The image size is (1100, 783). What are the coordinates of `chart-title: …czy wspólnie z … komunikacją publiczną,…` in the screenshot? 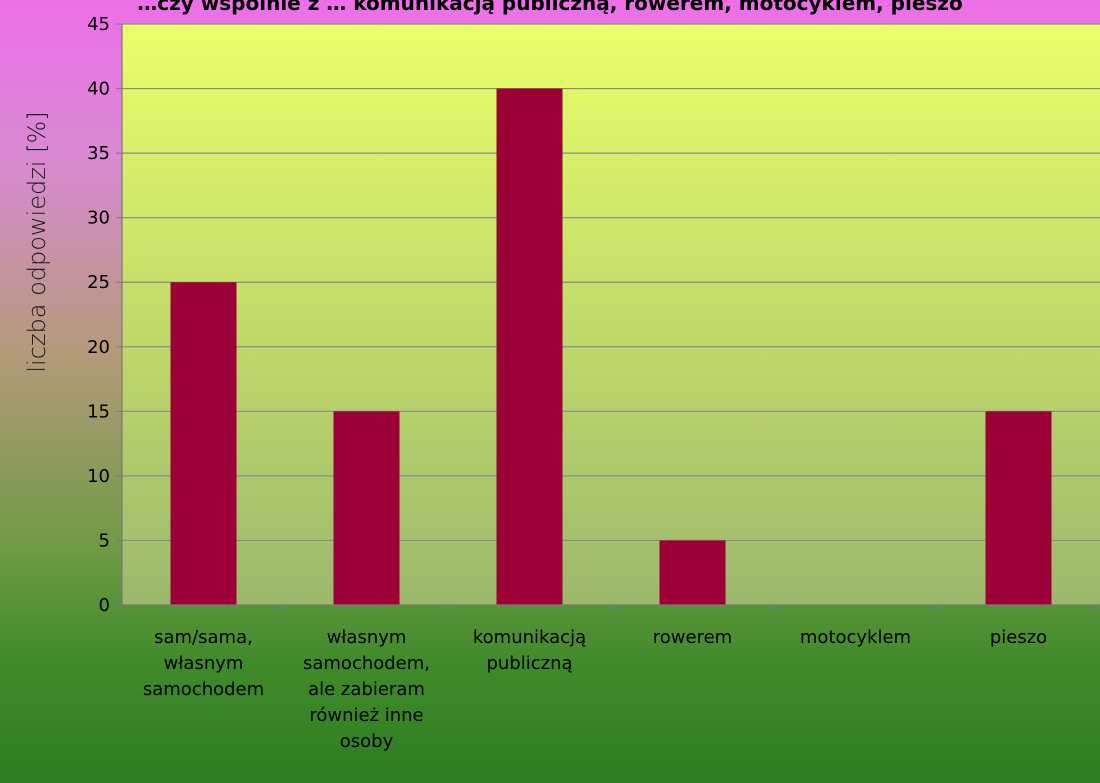 It's located at (550, 7).